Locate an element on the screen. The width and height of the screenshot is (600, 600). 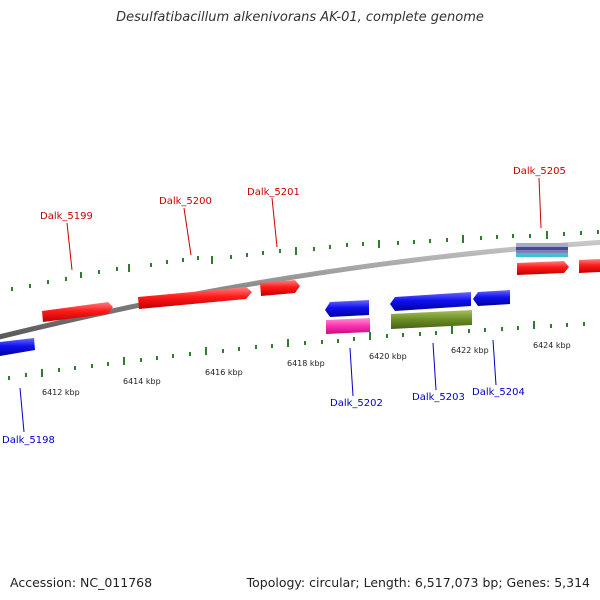
gene-dalk-5202-feature is located at coordinates (347, 308).